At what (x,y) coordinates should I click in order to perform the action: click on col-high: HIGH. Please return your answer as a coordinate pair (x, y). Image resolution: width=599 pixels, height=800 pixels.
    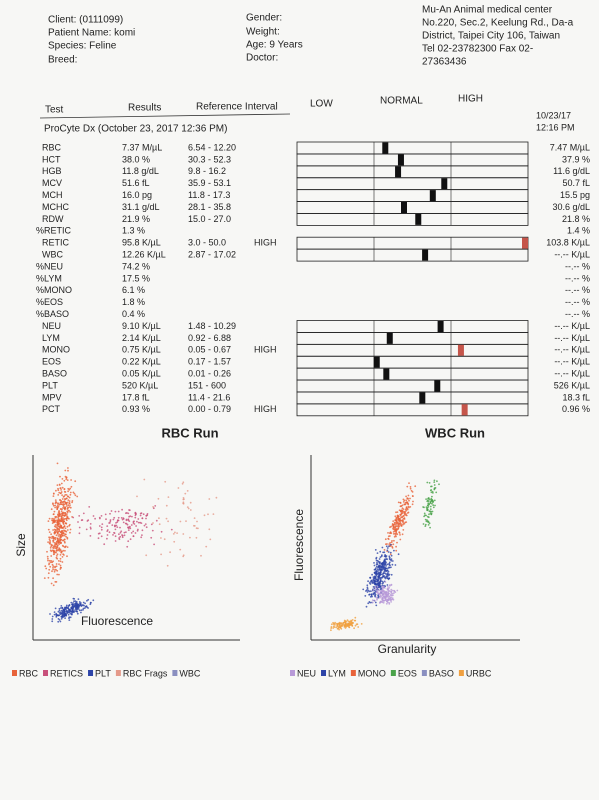
    Looking at the image, I should click on (470, 99).